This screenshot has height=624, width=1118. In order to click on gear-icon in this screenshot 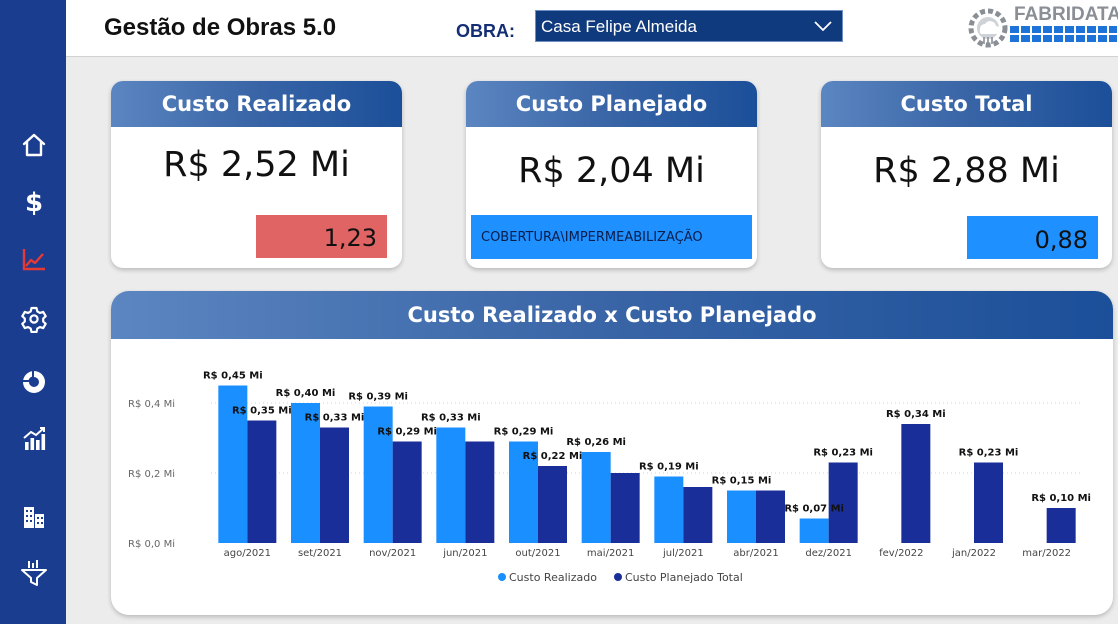, I will do `click(34, 319)`.